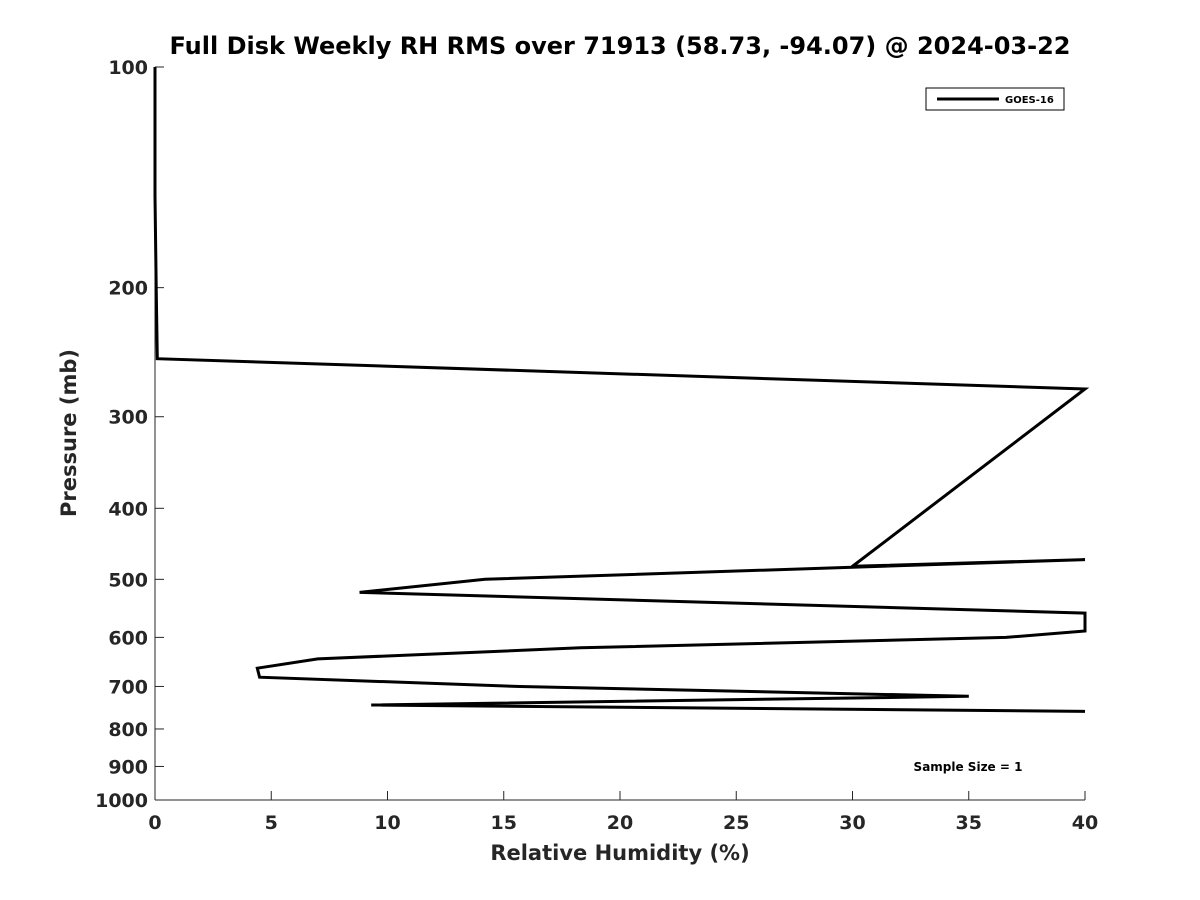  I want to click on y-tick-label: 500, so click(128, 580).